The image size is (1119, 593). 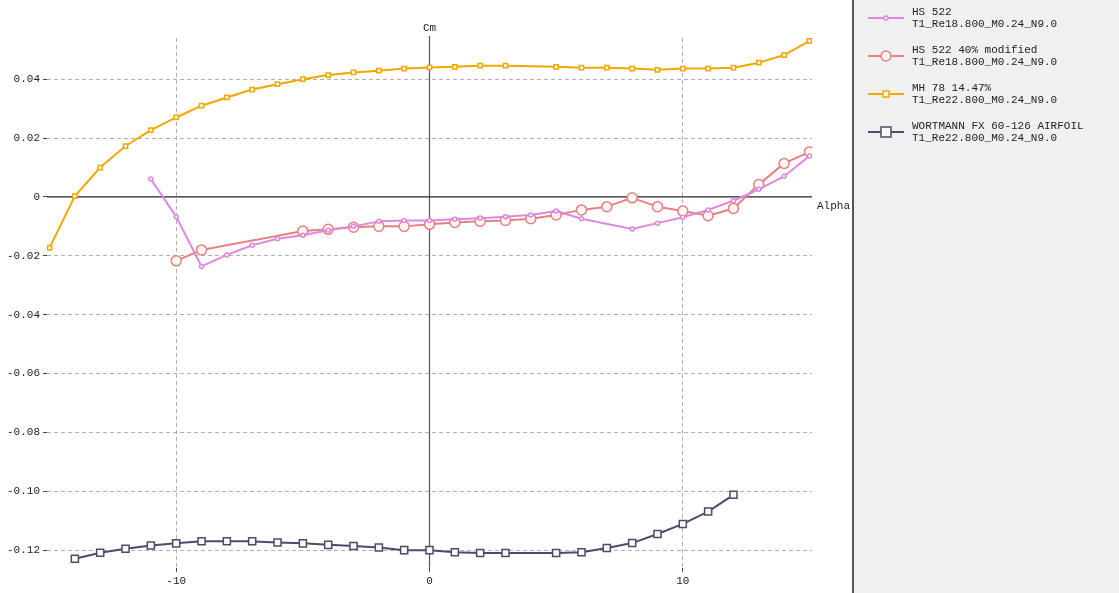 What do you see at coordinates (23, 432) in the screenshot?
I see `y-tick-label: -0.08` at bounding box center [23, 432].